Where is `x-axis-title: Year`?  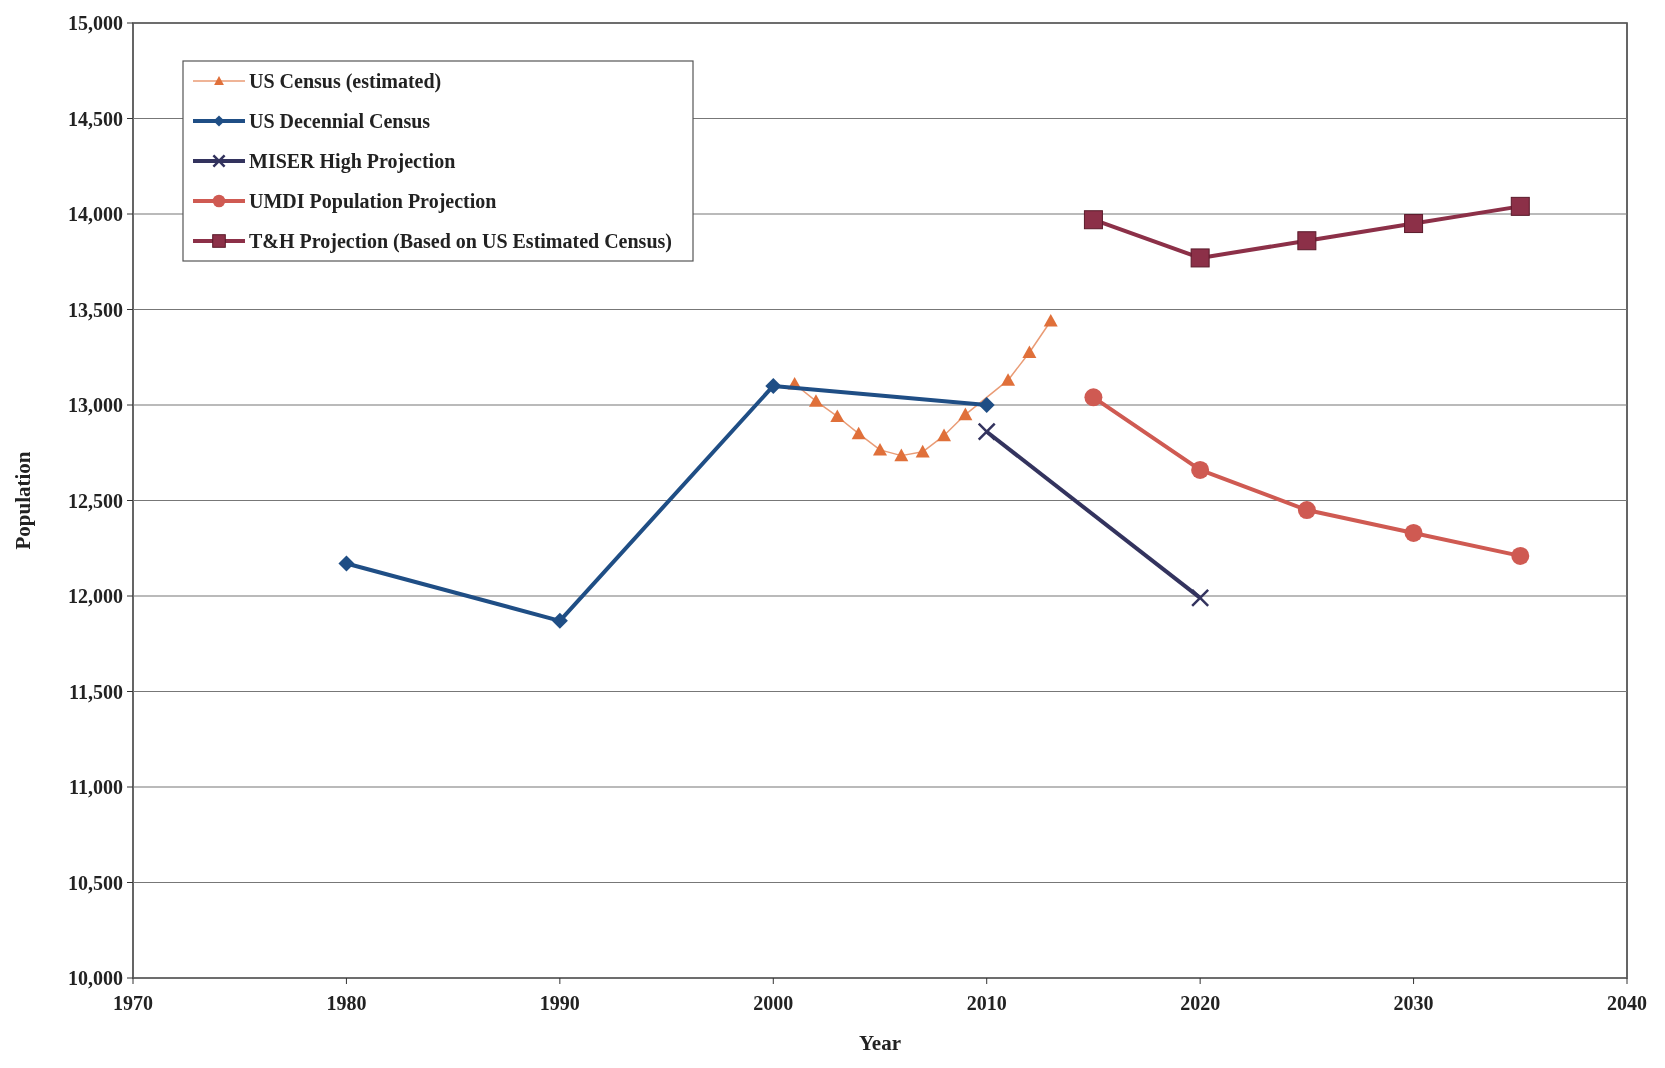
x-axis-title: Year is located at coordinates (880, 1043).